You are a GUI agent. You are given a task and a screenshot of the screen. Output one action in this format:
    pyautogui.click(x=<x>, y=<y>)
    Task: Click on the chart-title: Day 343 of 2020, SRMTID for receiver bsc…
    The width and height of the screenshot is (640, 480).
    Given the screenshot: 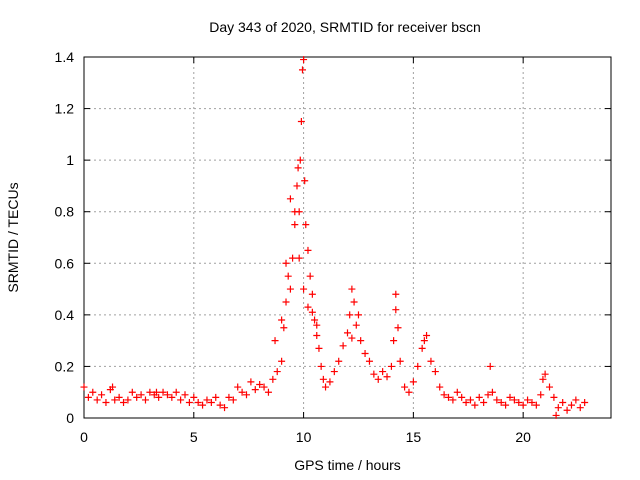 What is the action you would take?
    pyautogui.click(x=345, y=27)
    